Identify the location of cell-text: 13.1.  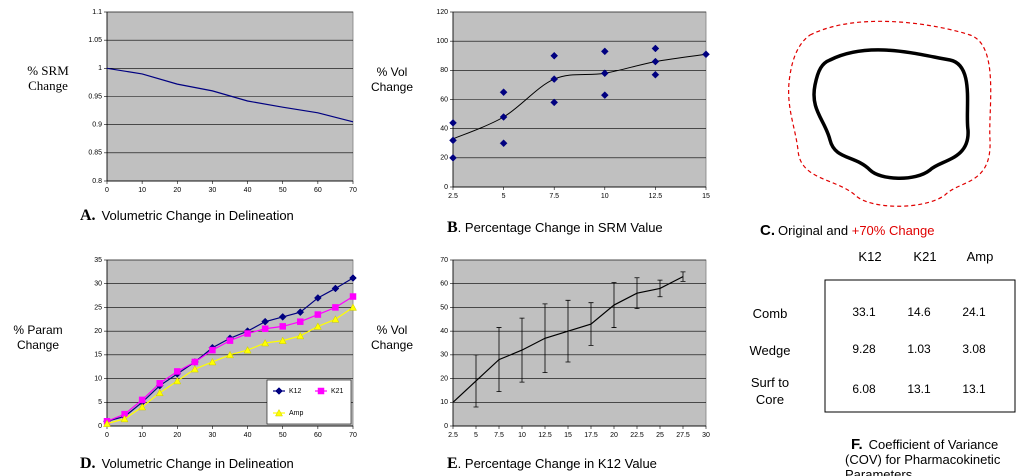
(974, 389).